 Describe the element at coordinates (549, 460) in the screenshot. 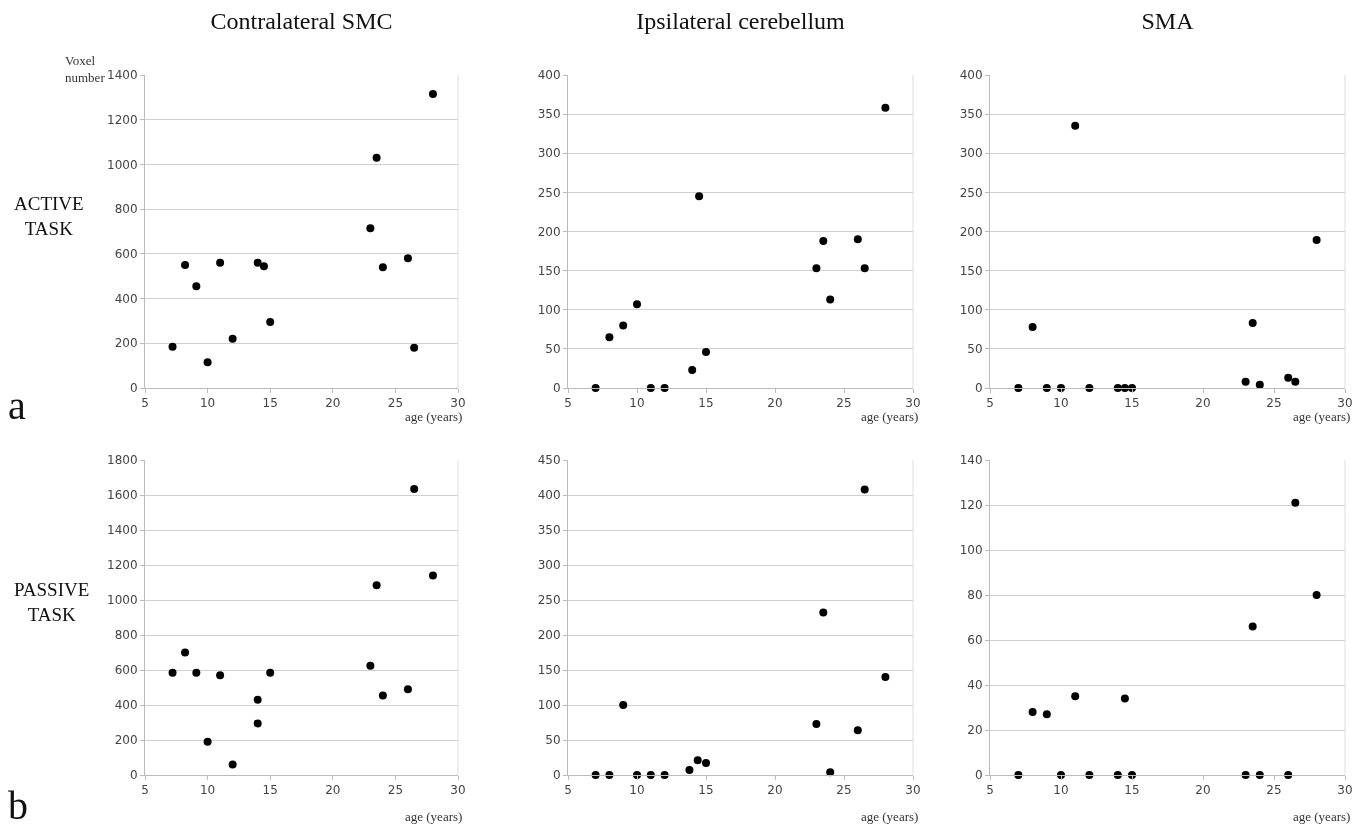

I see `y-tick-label: 450` at that location.